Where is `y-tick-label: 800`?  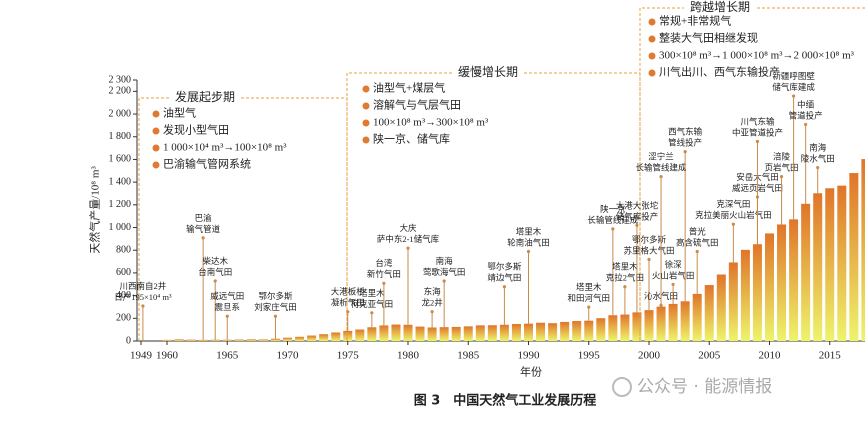 y-tick-label: 800 is located at coordinates (123, 250).